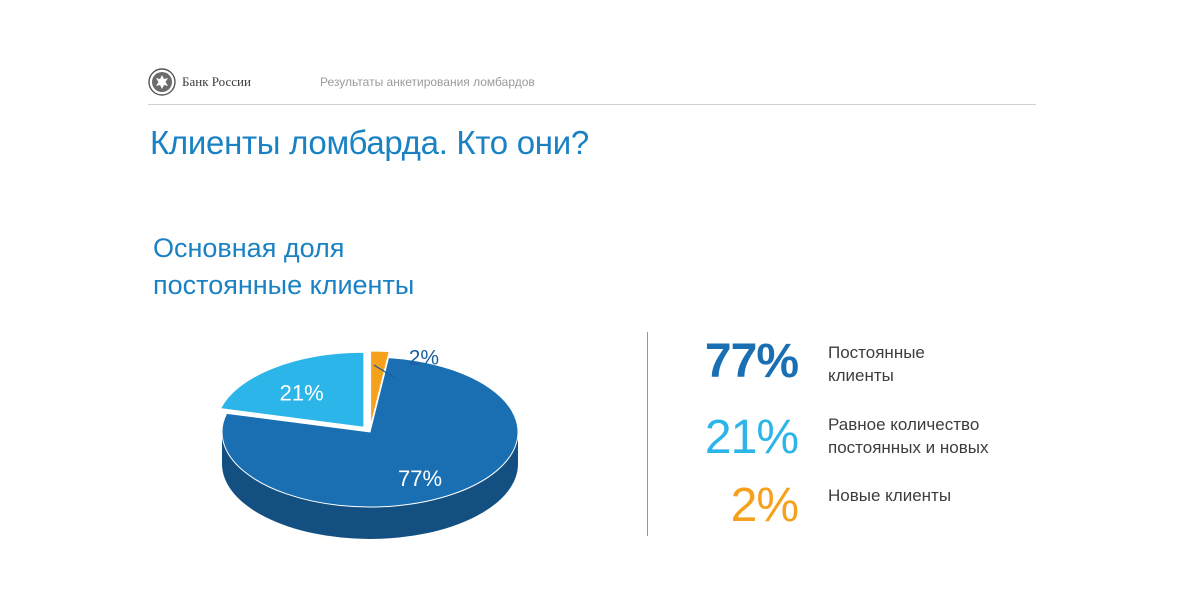  Describe the element at coordinates (751, 361) in the screenshot. I see `legend-value: 77%` at that location.